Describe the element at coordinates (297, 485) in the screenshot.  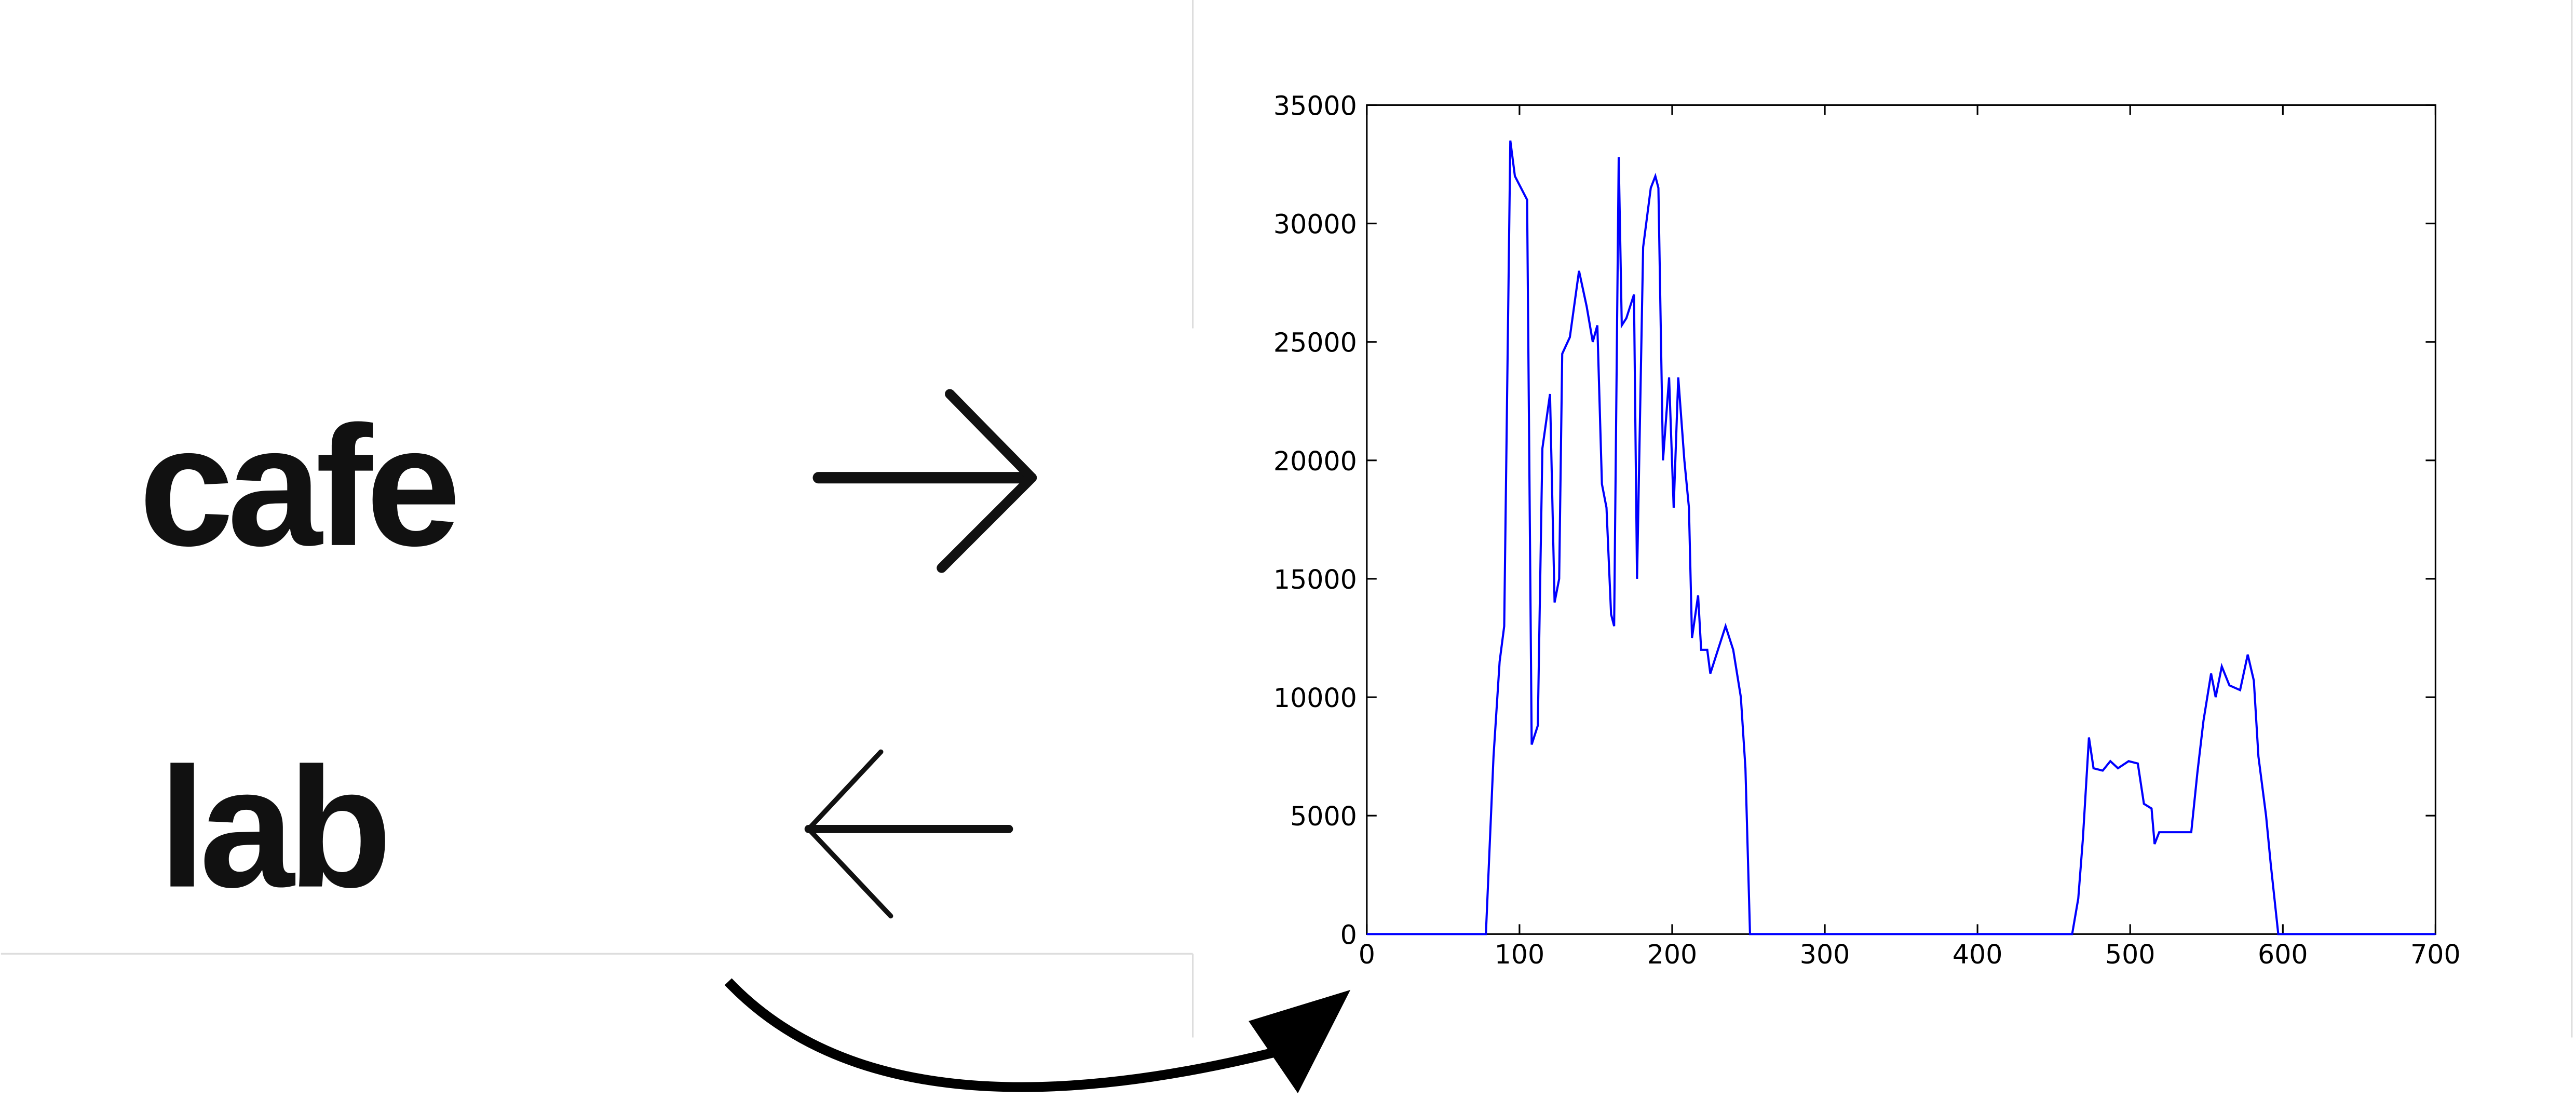
I see `word: cafe` at that location.